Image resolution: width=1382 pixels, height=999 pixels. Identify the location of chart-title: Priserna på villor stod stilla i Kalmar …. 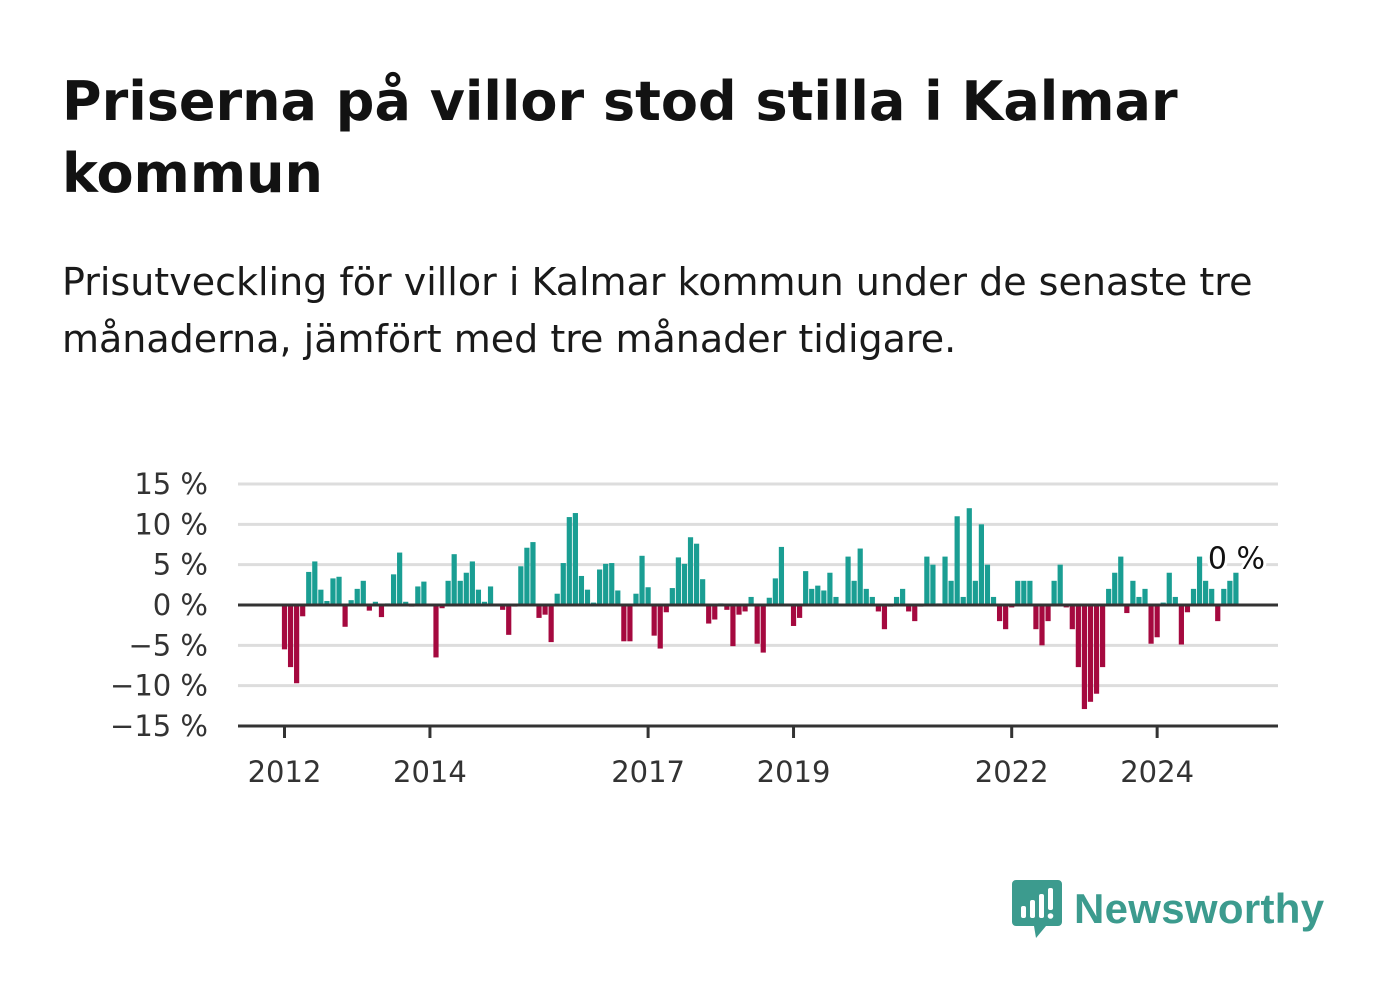
(620, 137).